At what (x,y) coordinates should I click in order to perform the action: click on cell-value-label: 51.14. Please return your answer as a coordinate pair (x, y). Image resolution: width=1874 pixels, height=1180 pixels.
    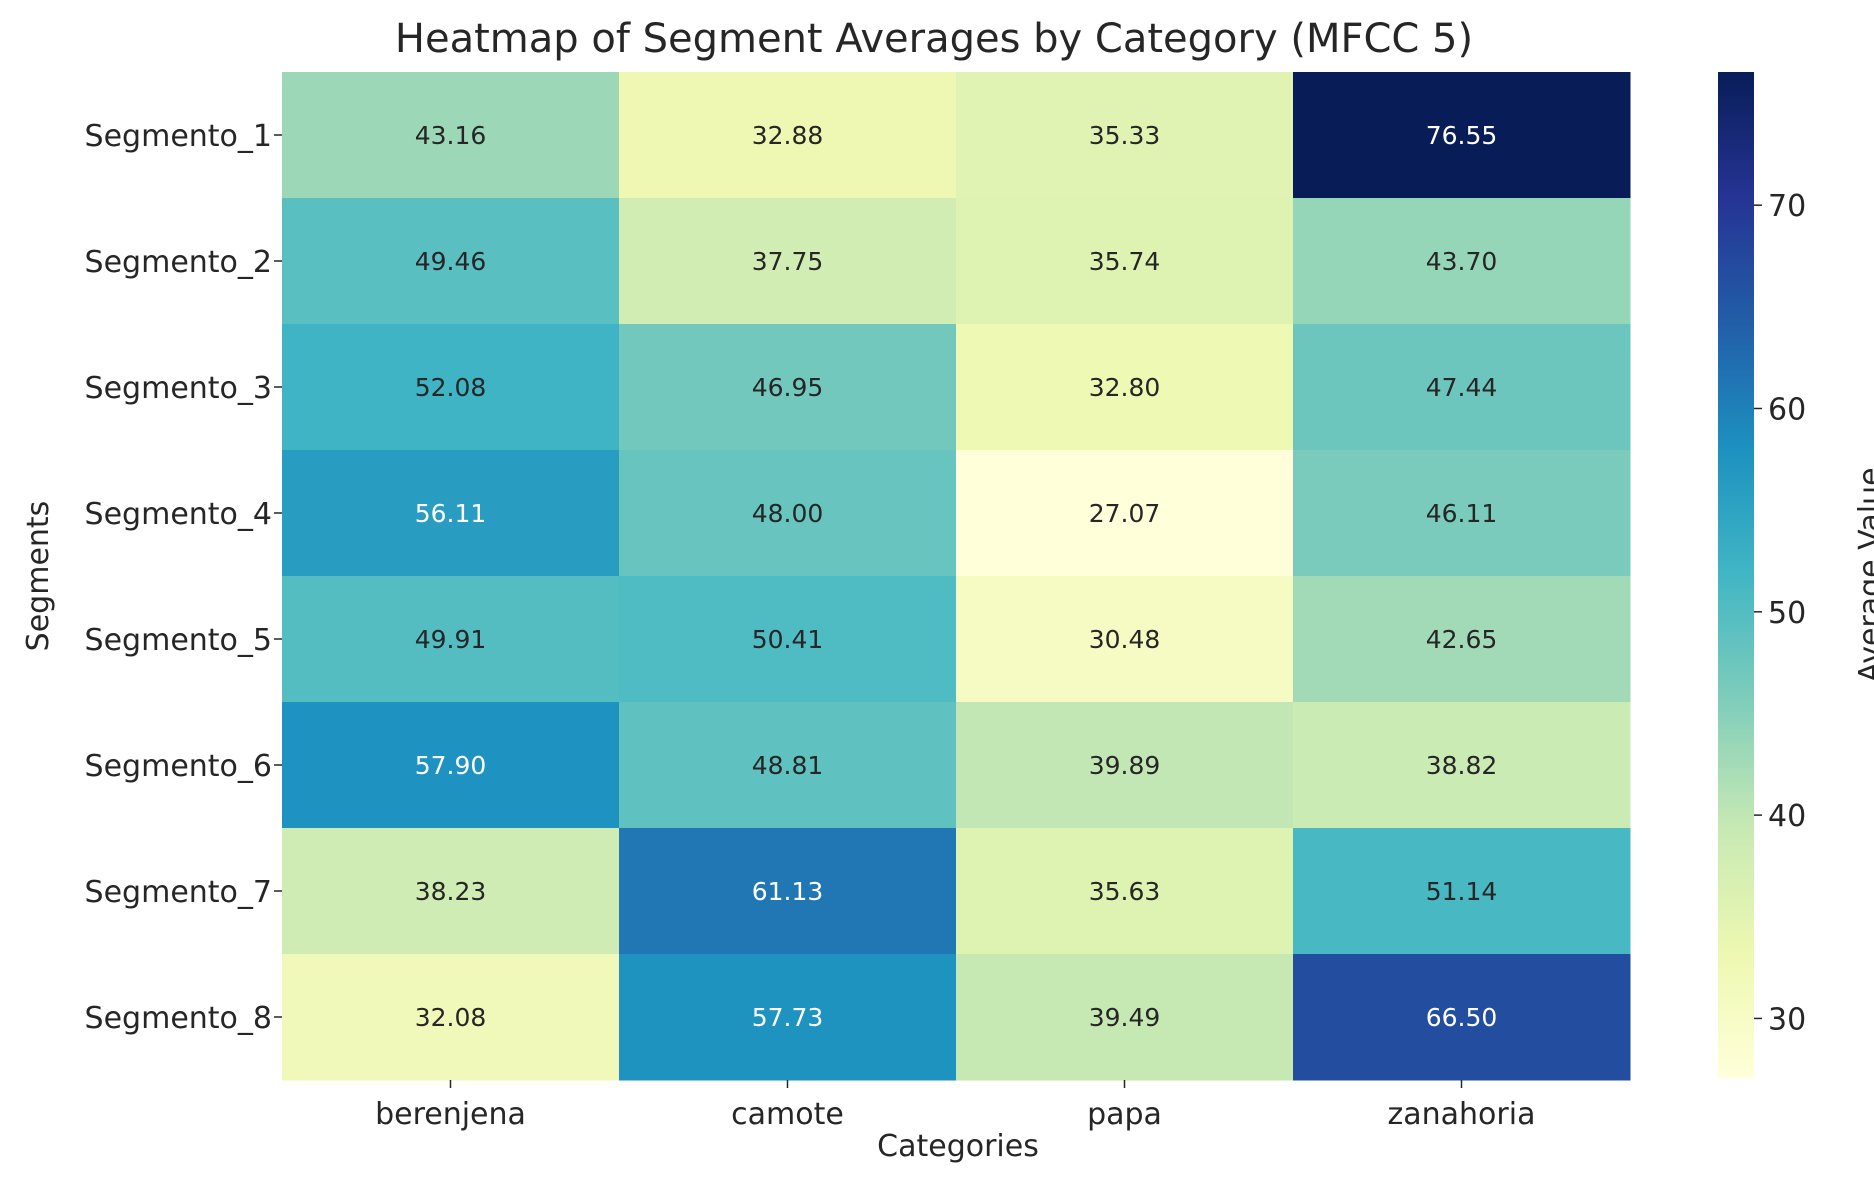
    Looking at the image, I should click on (1462, 891).